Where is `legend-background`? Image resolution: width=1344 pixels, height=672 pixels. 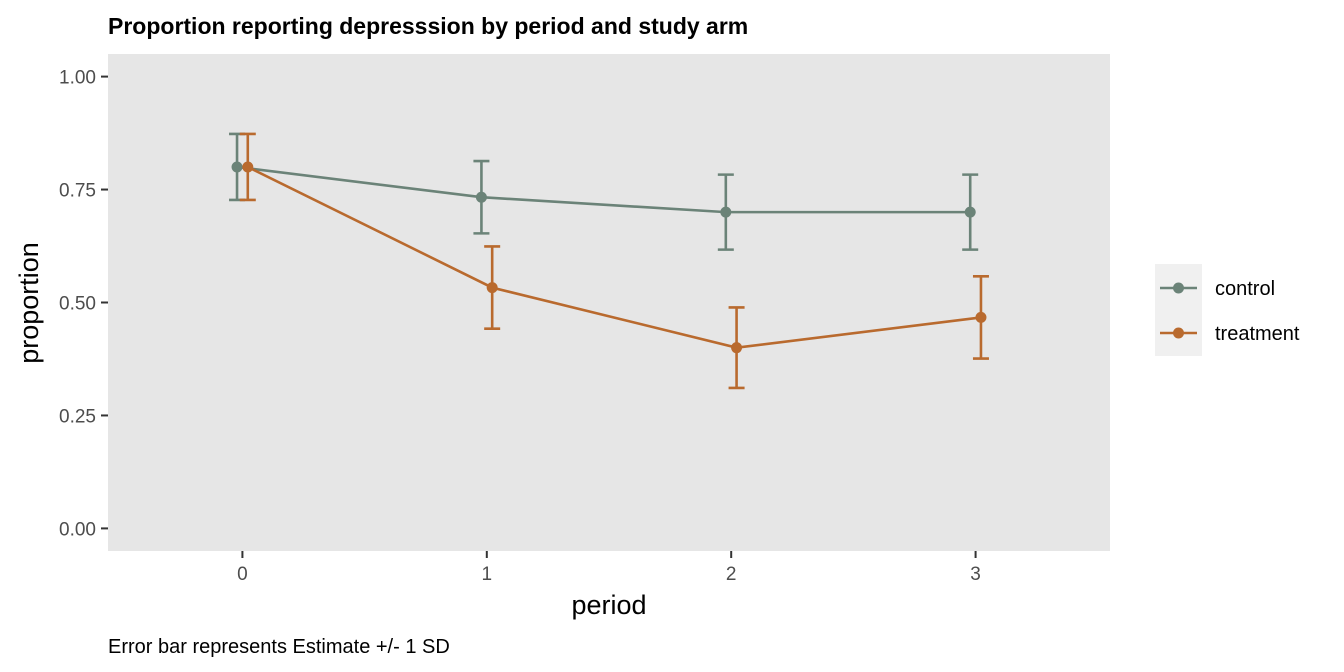 legend-background is located at coordinates (1178, 310).